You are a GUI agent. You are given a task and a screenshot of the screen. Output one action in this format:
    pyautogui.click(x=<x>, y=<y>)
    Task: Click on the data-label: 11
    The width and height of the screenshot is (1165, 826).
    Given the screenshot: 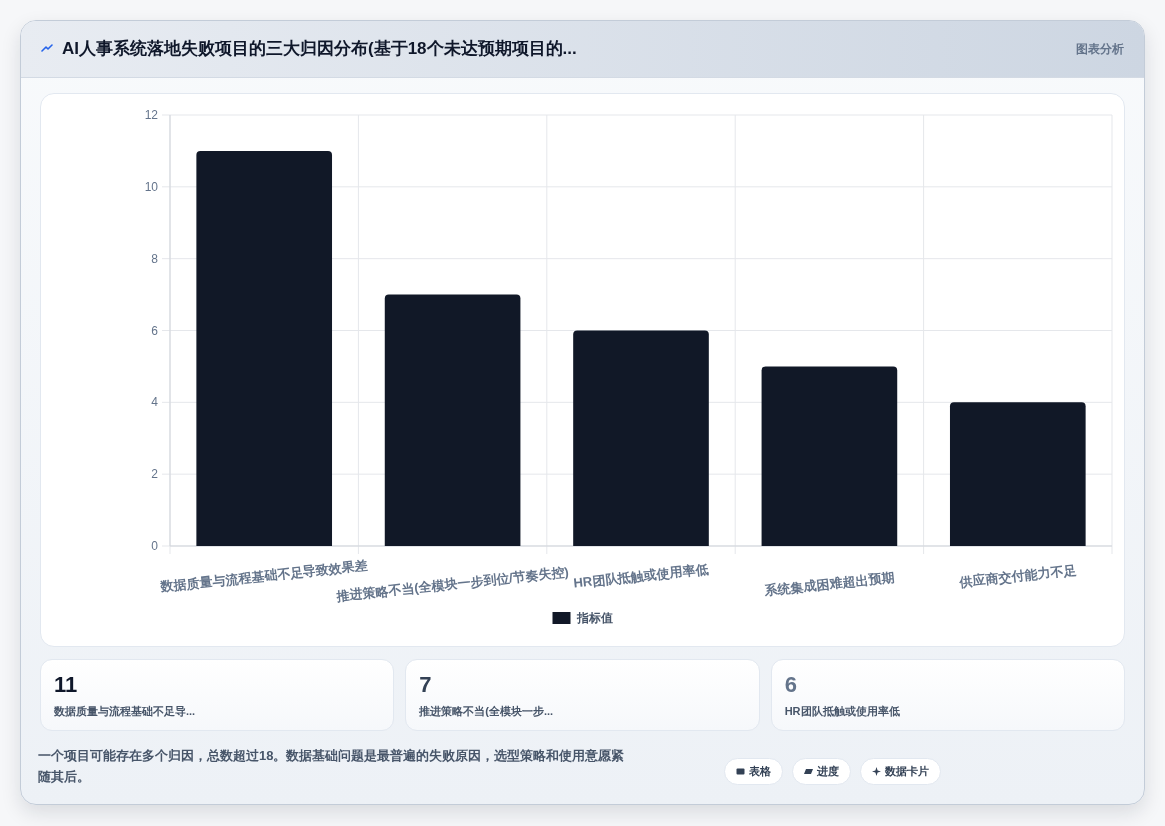 What is the action you would take?
    pyautogui.click(x=66, y=685)
    